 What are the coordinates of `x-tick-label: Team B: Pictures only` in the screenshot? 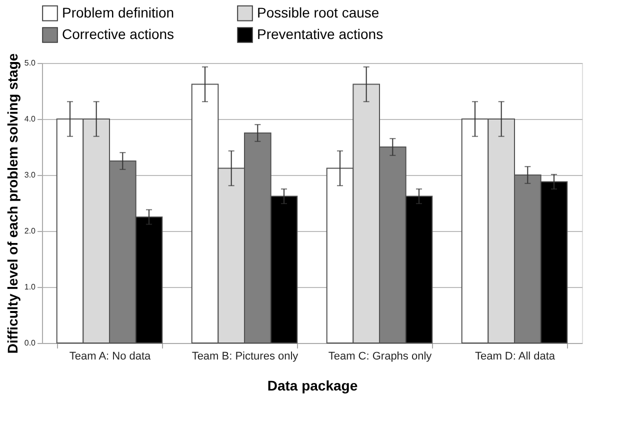 It's located at (245, 356).